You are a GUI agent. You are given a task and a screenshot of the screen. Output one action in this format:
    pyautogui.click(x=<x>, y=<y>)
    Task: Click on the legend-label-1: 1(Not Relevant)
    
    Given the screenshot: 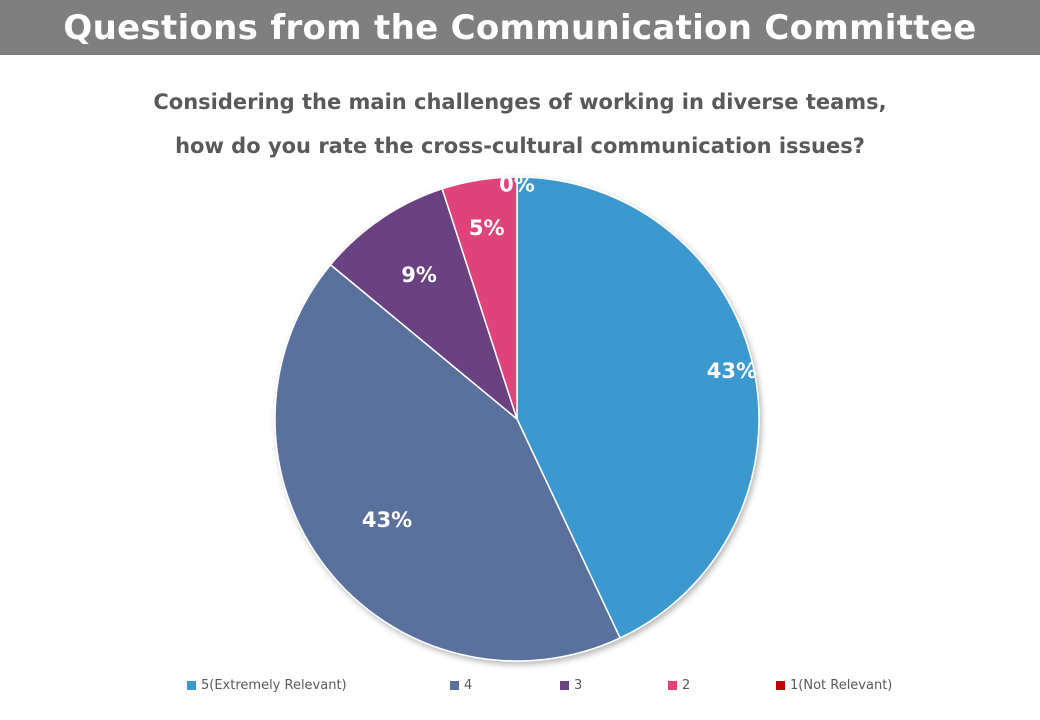 What is the action you would take?
    pyautogui.click(x=841, y=685)
    